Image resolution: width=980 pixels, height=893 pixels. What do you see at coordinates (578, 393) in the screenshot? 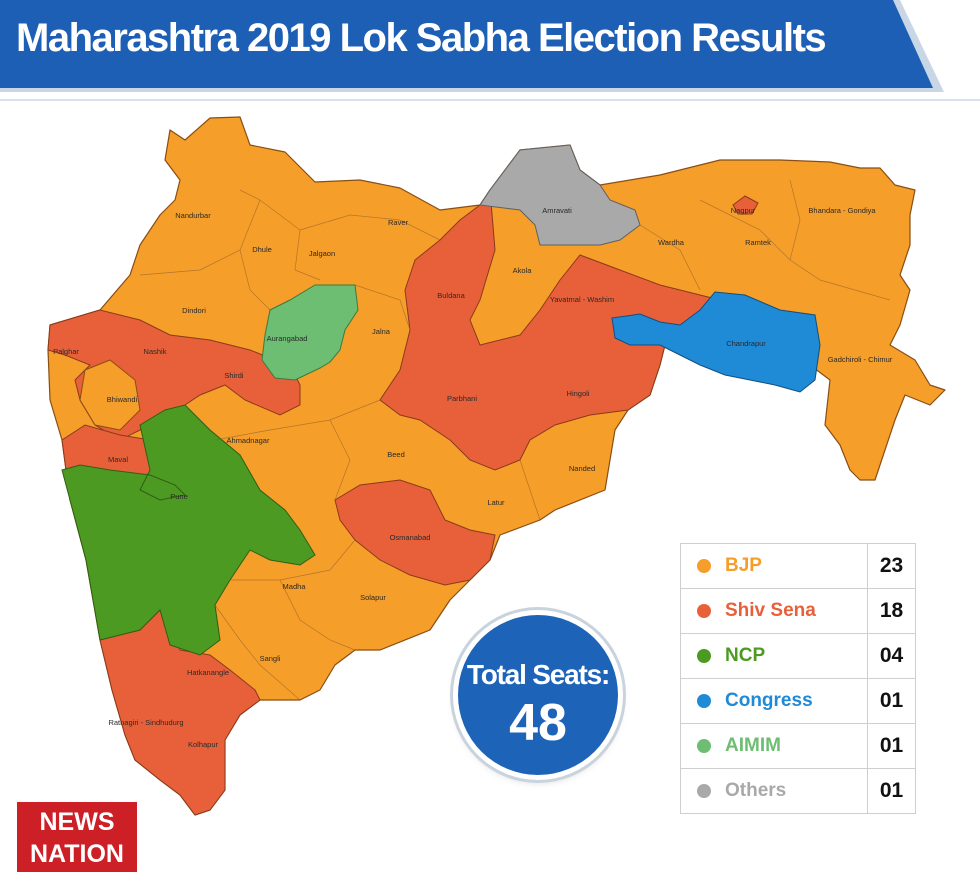
I see `constituency-label: Hingoli` at bounding box center [578, 393].